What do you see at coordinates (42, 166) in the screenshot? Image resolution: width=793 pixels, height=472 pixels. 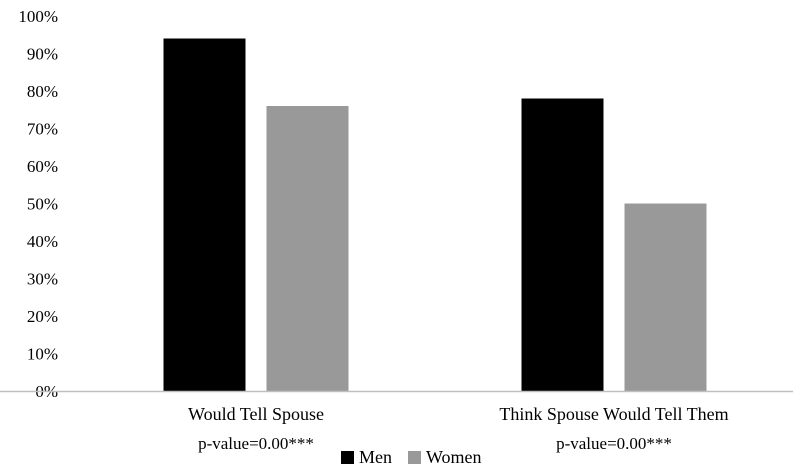 I see `y-tick-label: 60%` at bounding box center [42, 166].